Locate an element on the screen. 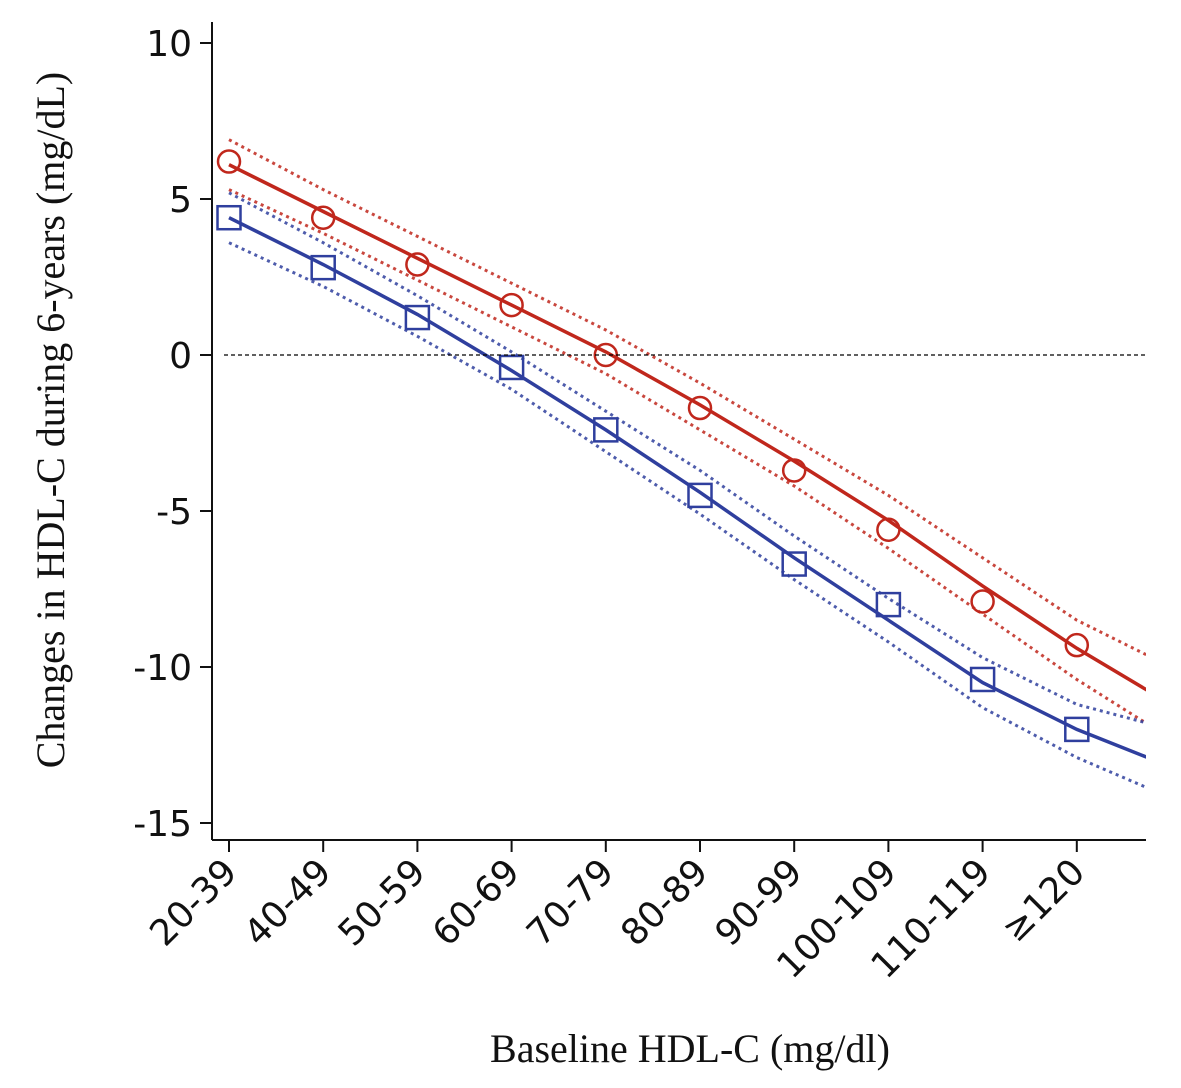 This screenshot has height=1088, width=1181. x-tick-label: 70-79 is located at coordinates (570, 902).